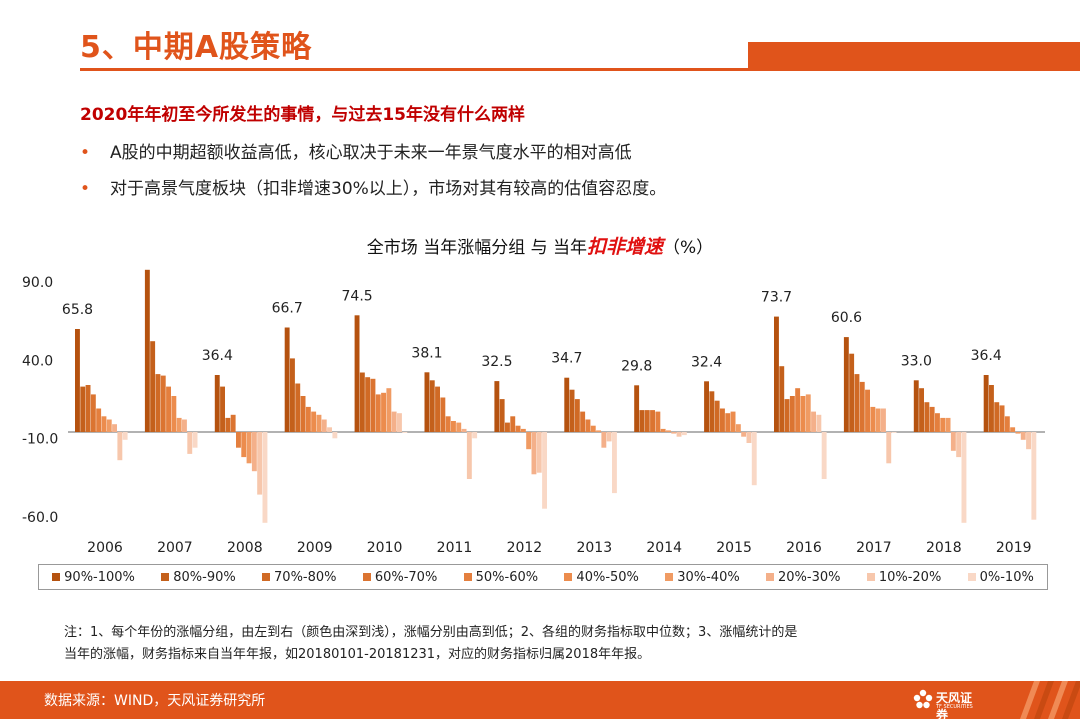 This screenshot has height=723, width=1080. Describe the element at coordinates (914, 56) in the screenshot. I see `header-accent-block` at that location.